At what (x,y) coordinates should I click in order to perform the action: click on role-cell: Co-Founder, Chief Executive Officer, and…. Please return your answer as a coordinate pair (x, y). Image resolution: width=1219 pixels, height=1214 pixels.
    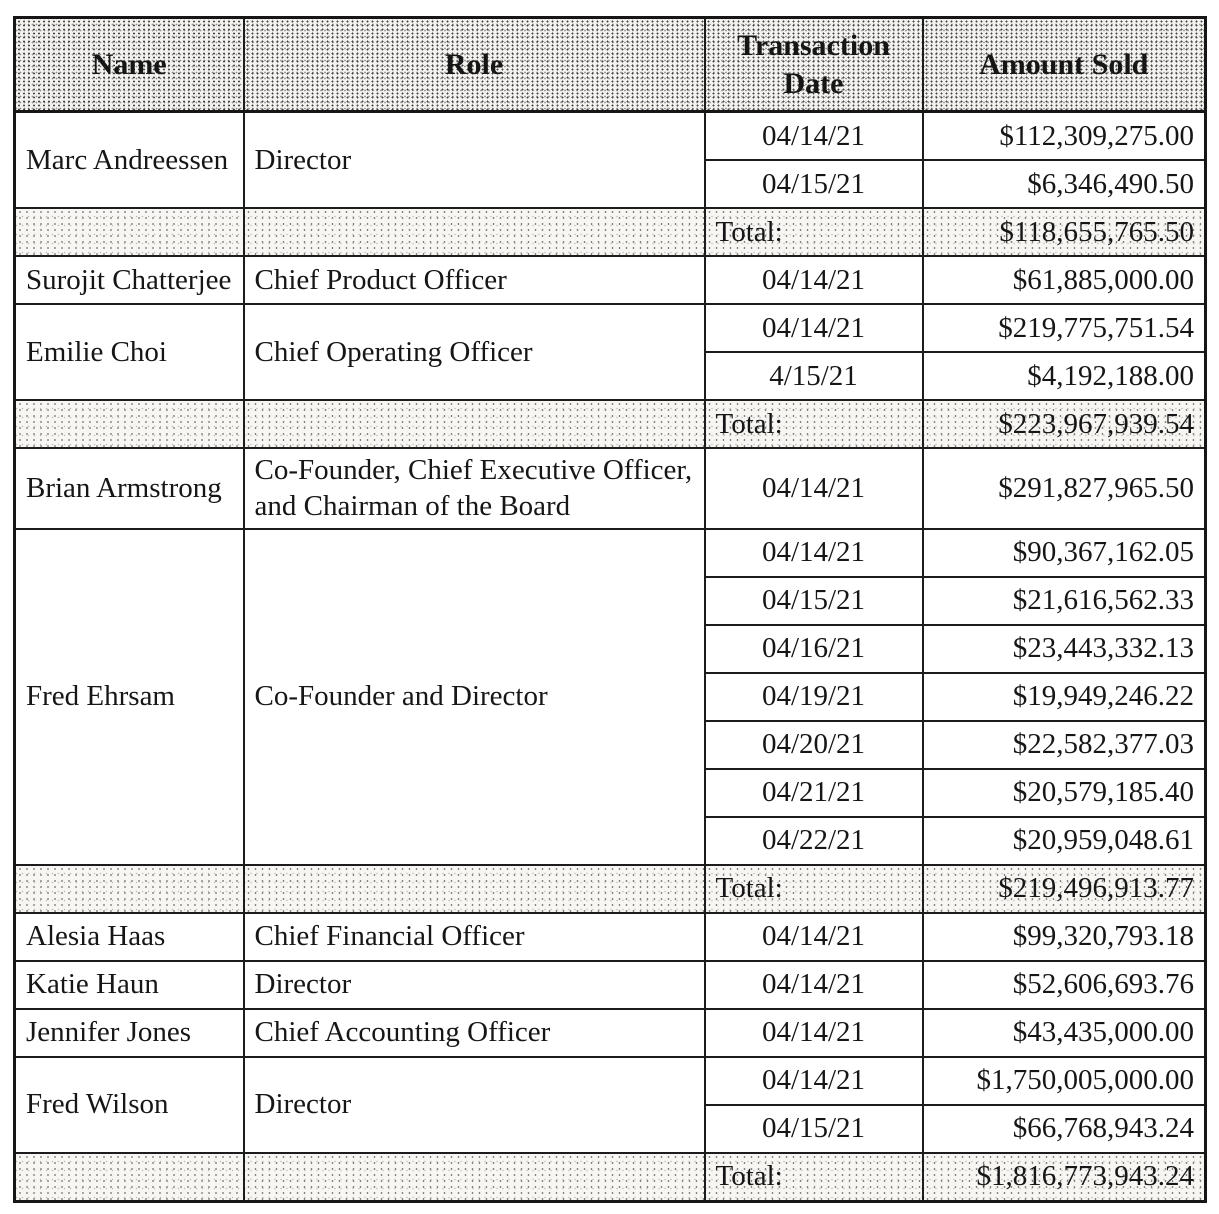
    Looking at the image, I should click on (474, 488).